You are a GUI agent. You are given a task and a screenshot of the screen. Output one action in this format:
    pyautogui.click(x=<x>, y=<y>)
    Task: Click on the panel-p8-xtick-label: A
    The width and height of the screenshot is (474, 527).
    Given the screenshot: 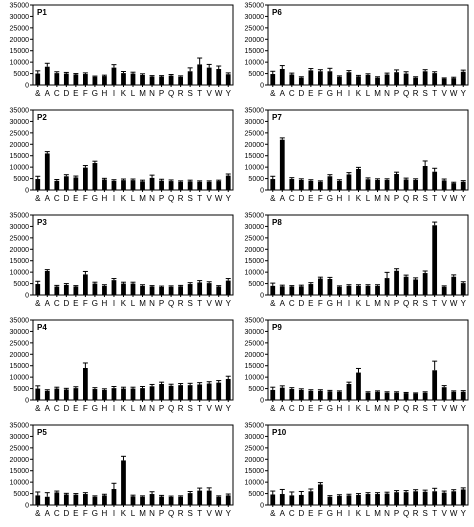 What is the action you would take?
    pyautogui.click(x=283, y=303)
    